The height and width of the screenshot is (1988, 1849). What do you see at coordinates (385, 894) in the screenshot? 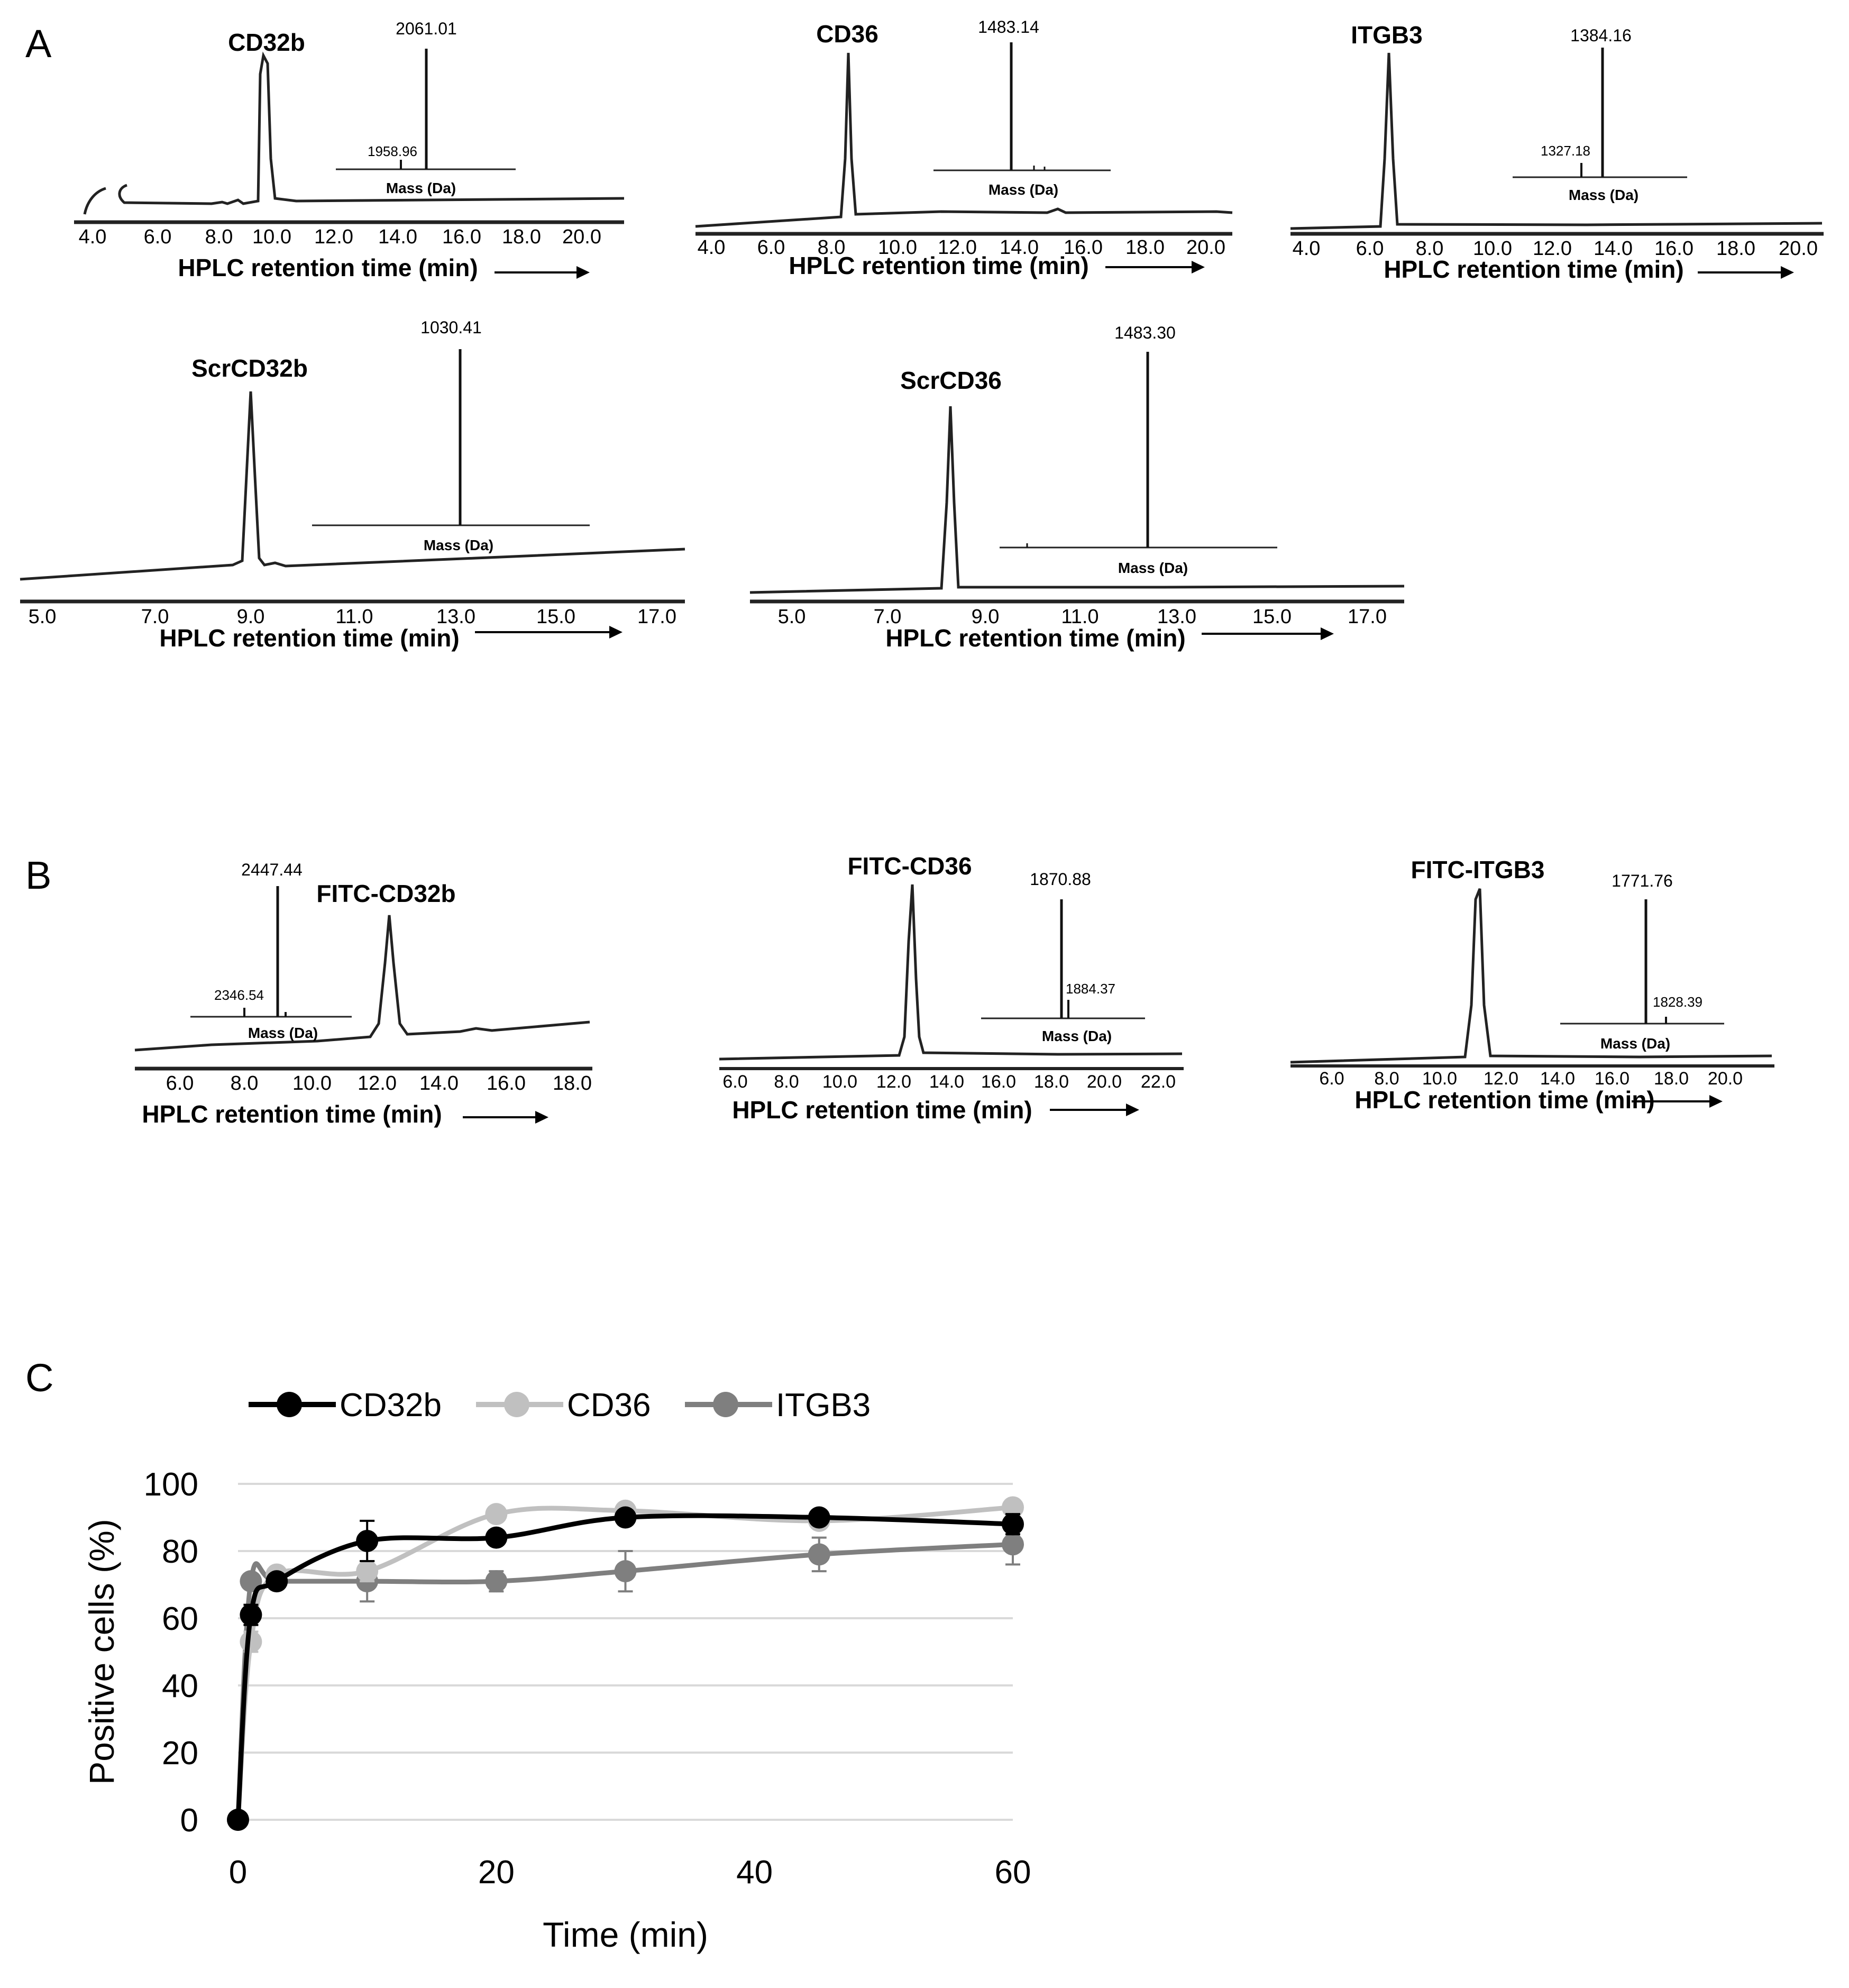
I see `chart-title: FITC-CD32b` at bounding box center [385, 894].